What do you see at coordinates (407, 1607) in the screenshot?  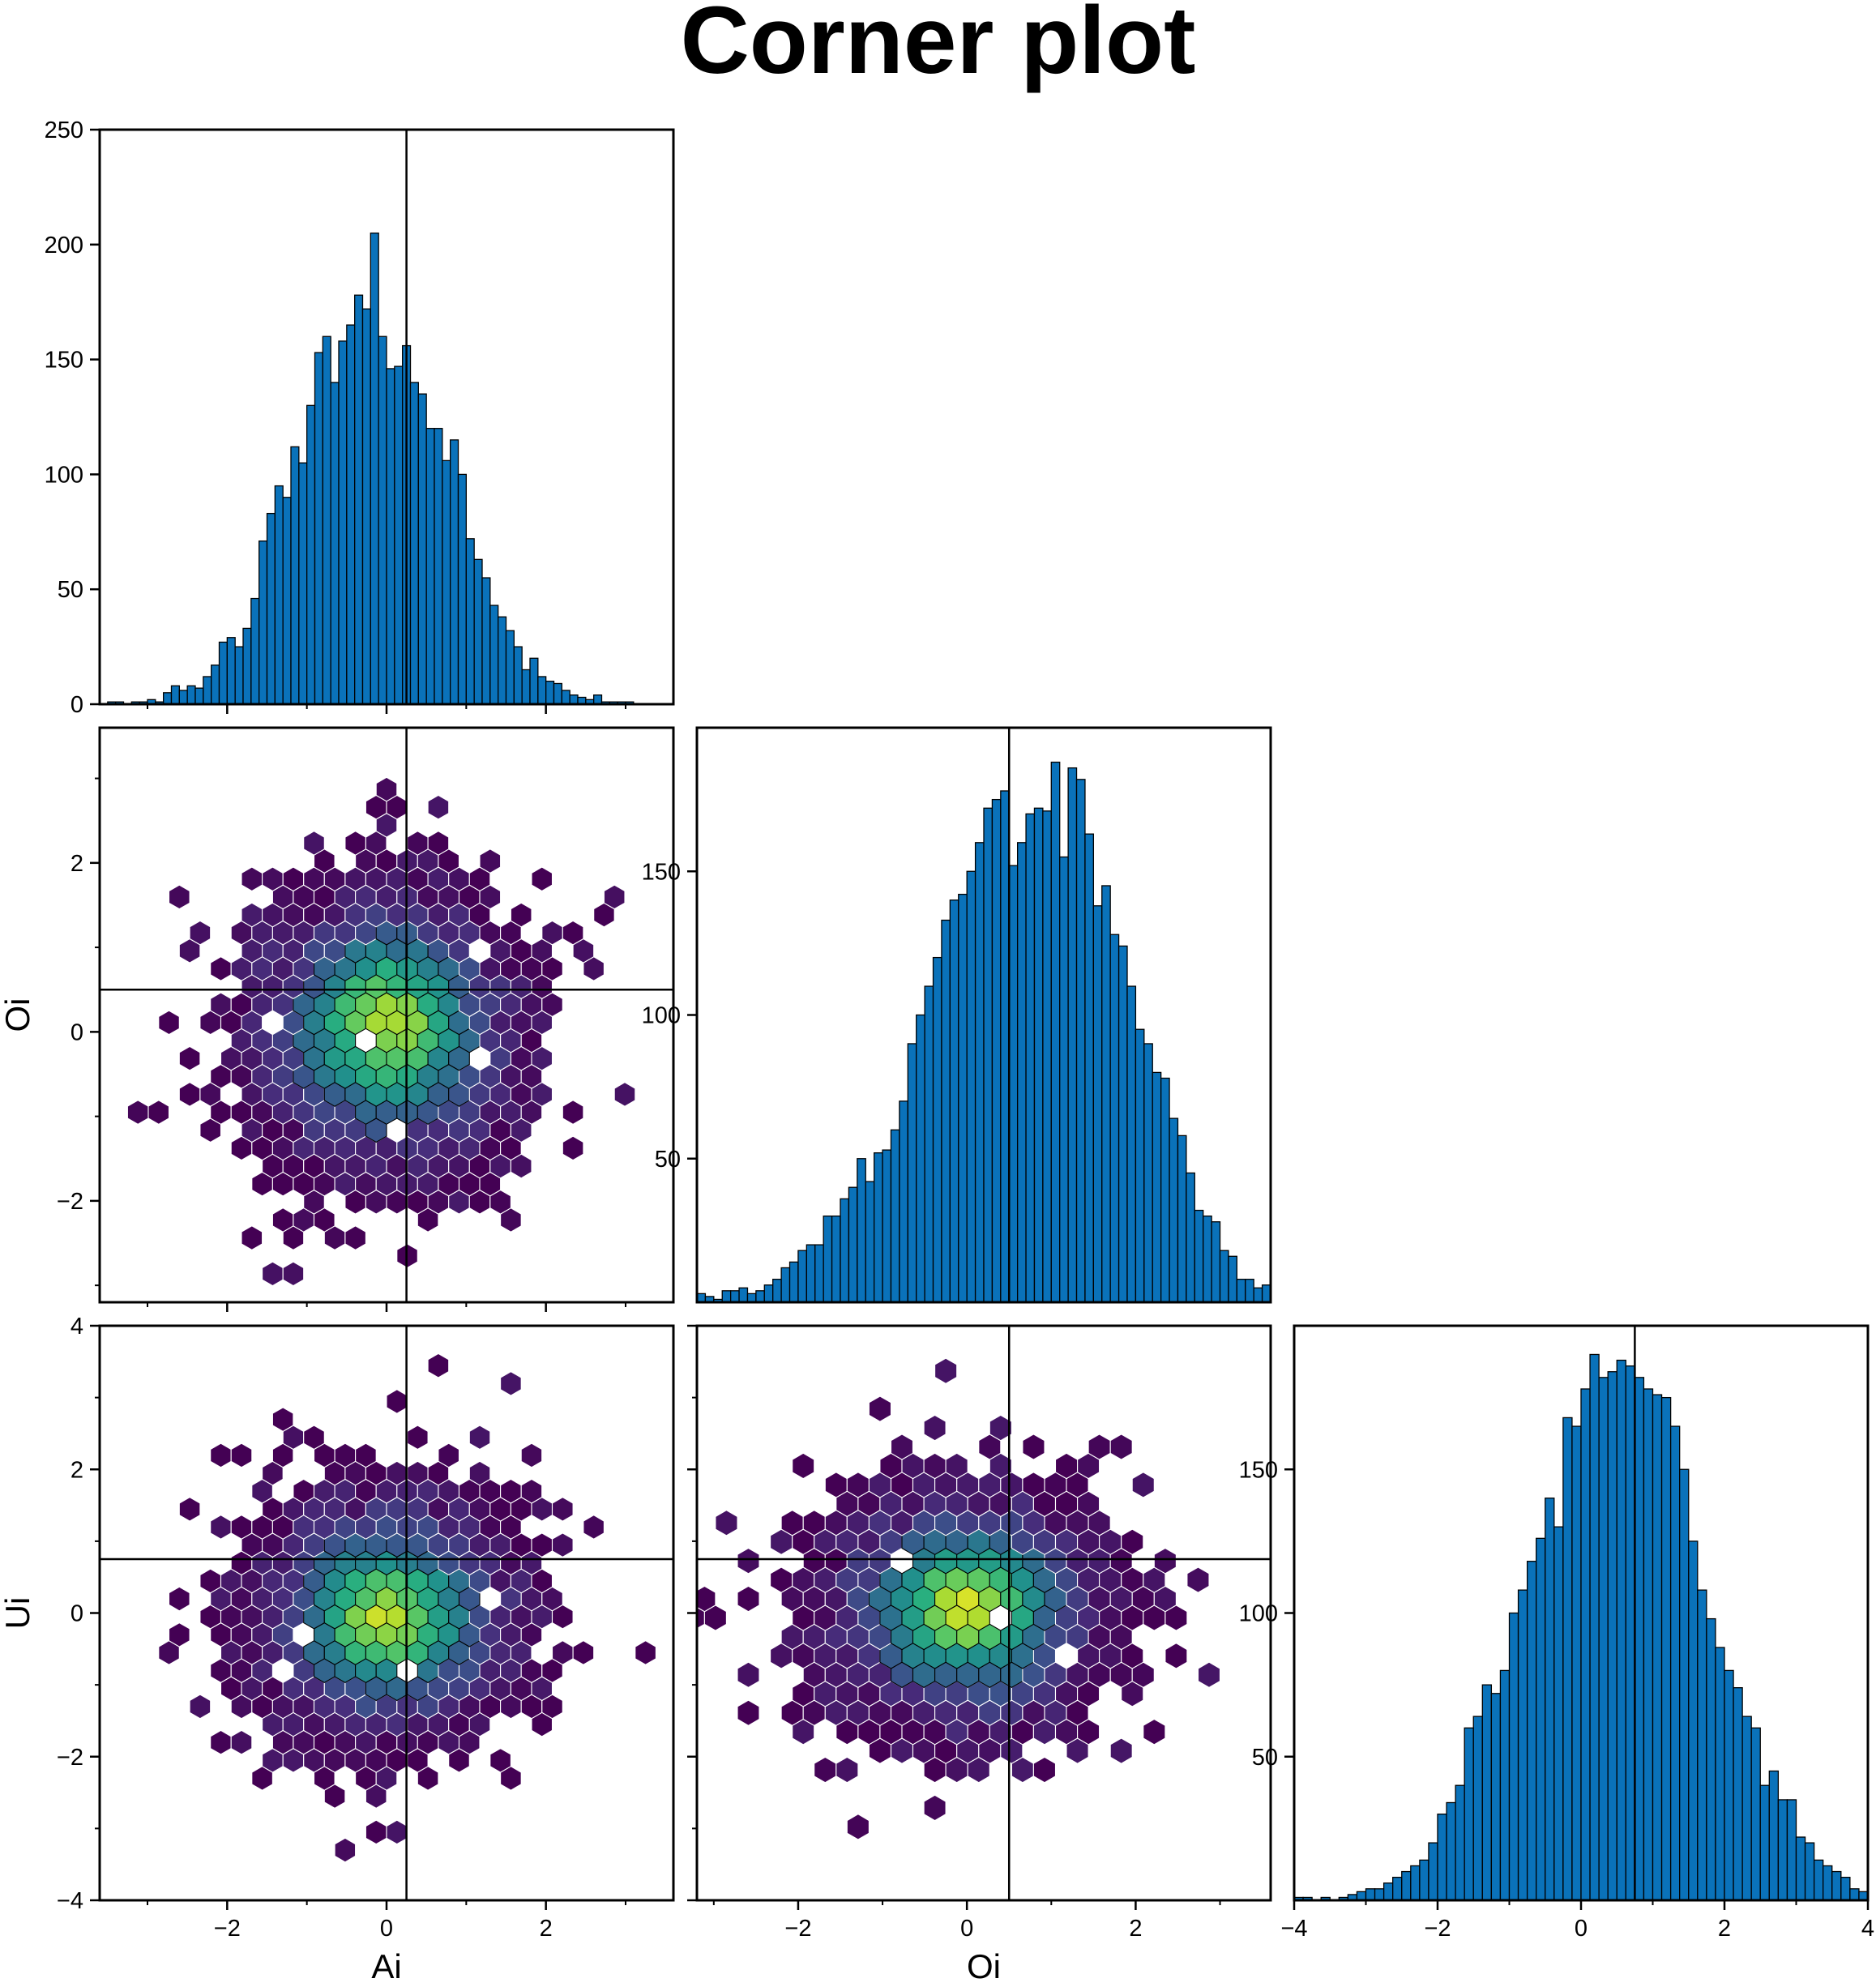 I see `plot-area-Ai-Ui` at bounding box center [407, 1607].